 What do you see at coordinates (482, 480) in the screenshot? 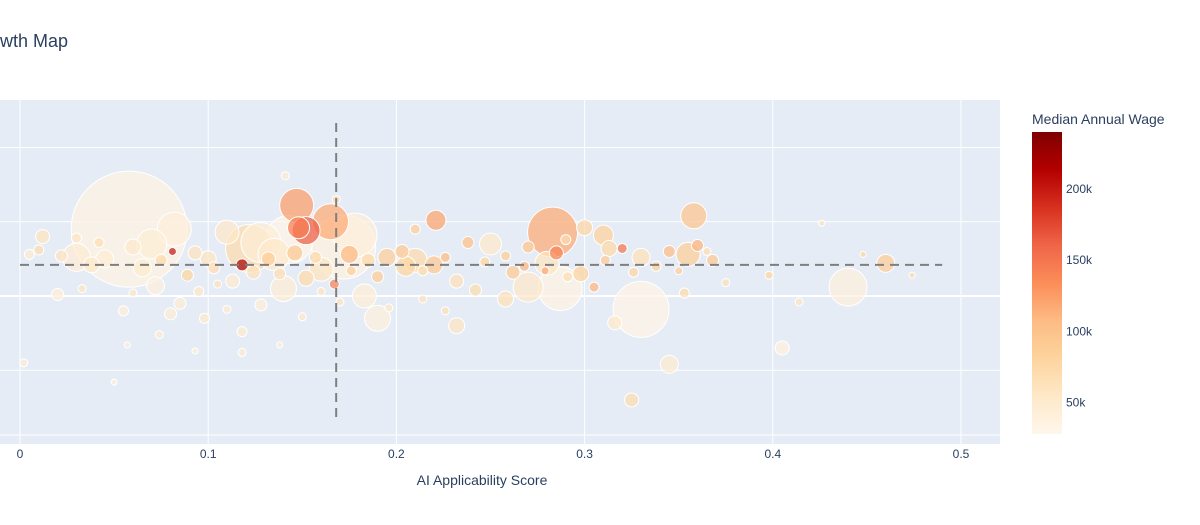
I see `x-axis-title: AI Applicability Score` at bounding box center [482, 480].